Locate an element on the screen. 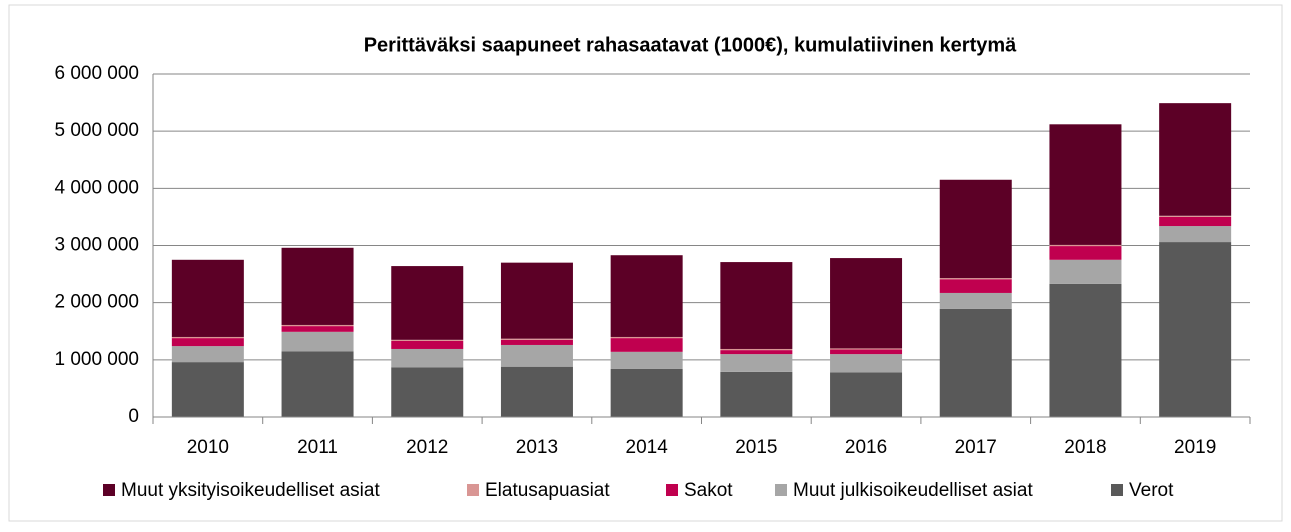 This screenshot has height=532, width=1291. y-tick-label: 1 000 000 is located at coordinates (96, 359).